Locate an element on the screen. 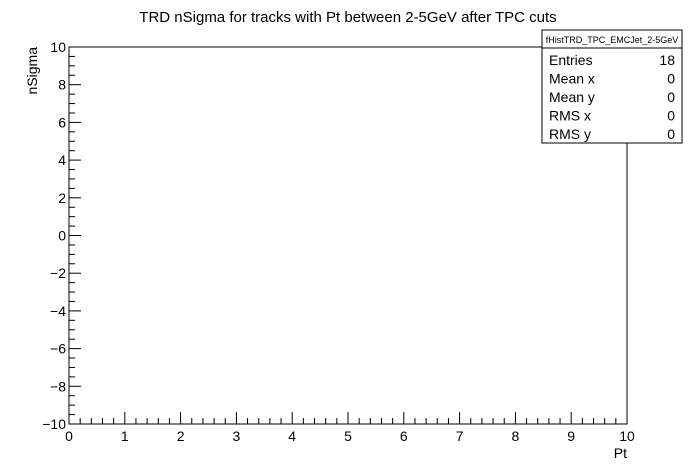 Image resolution: width=696 pixels, height=472 pixels. x-tick-label: 8 is located at coordinates (516, 436).